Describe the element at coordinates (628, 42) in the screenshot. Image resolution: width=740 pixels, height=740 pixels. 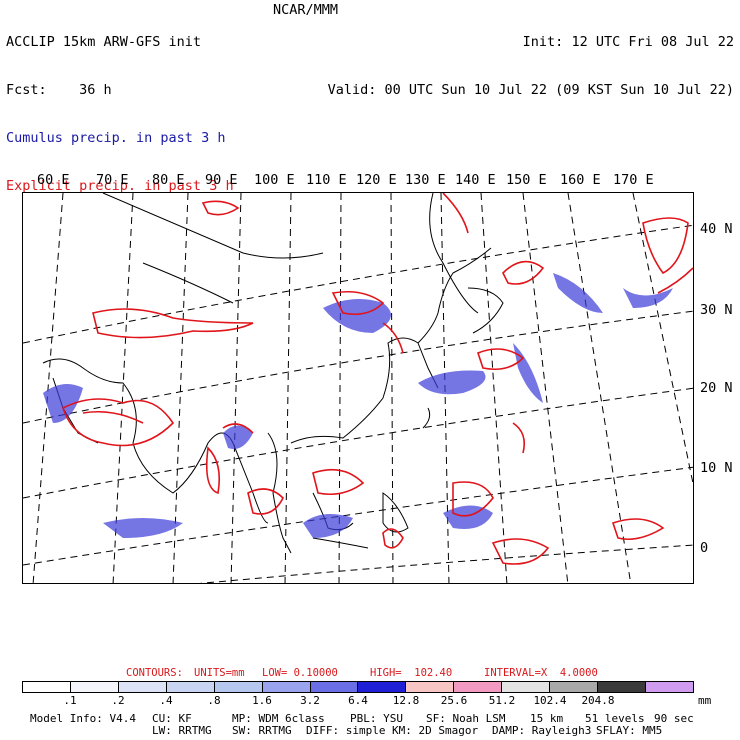
I see `init-time: Init: 12 UTC Fri 08 Jul 22` at that location.